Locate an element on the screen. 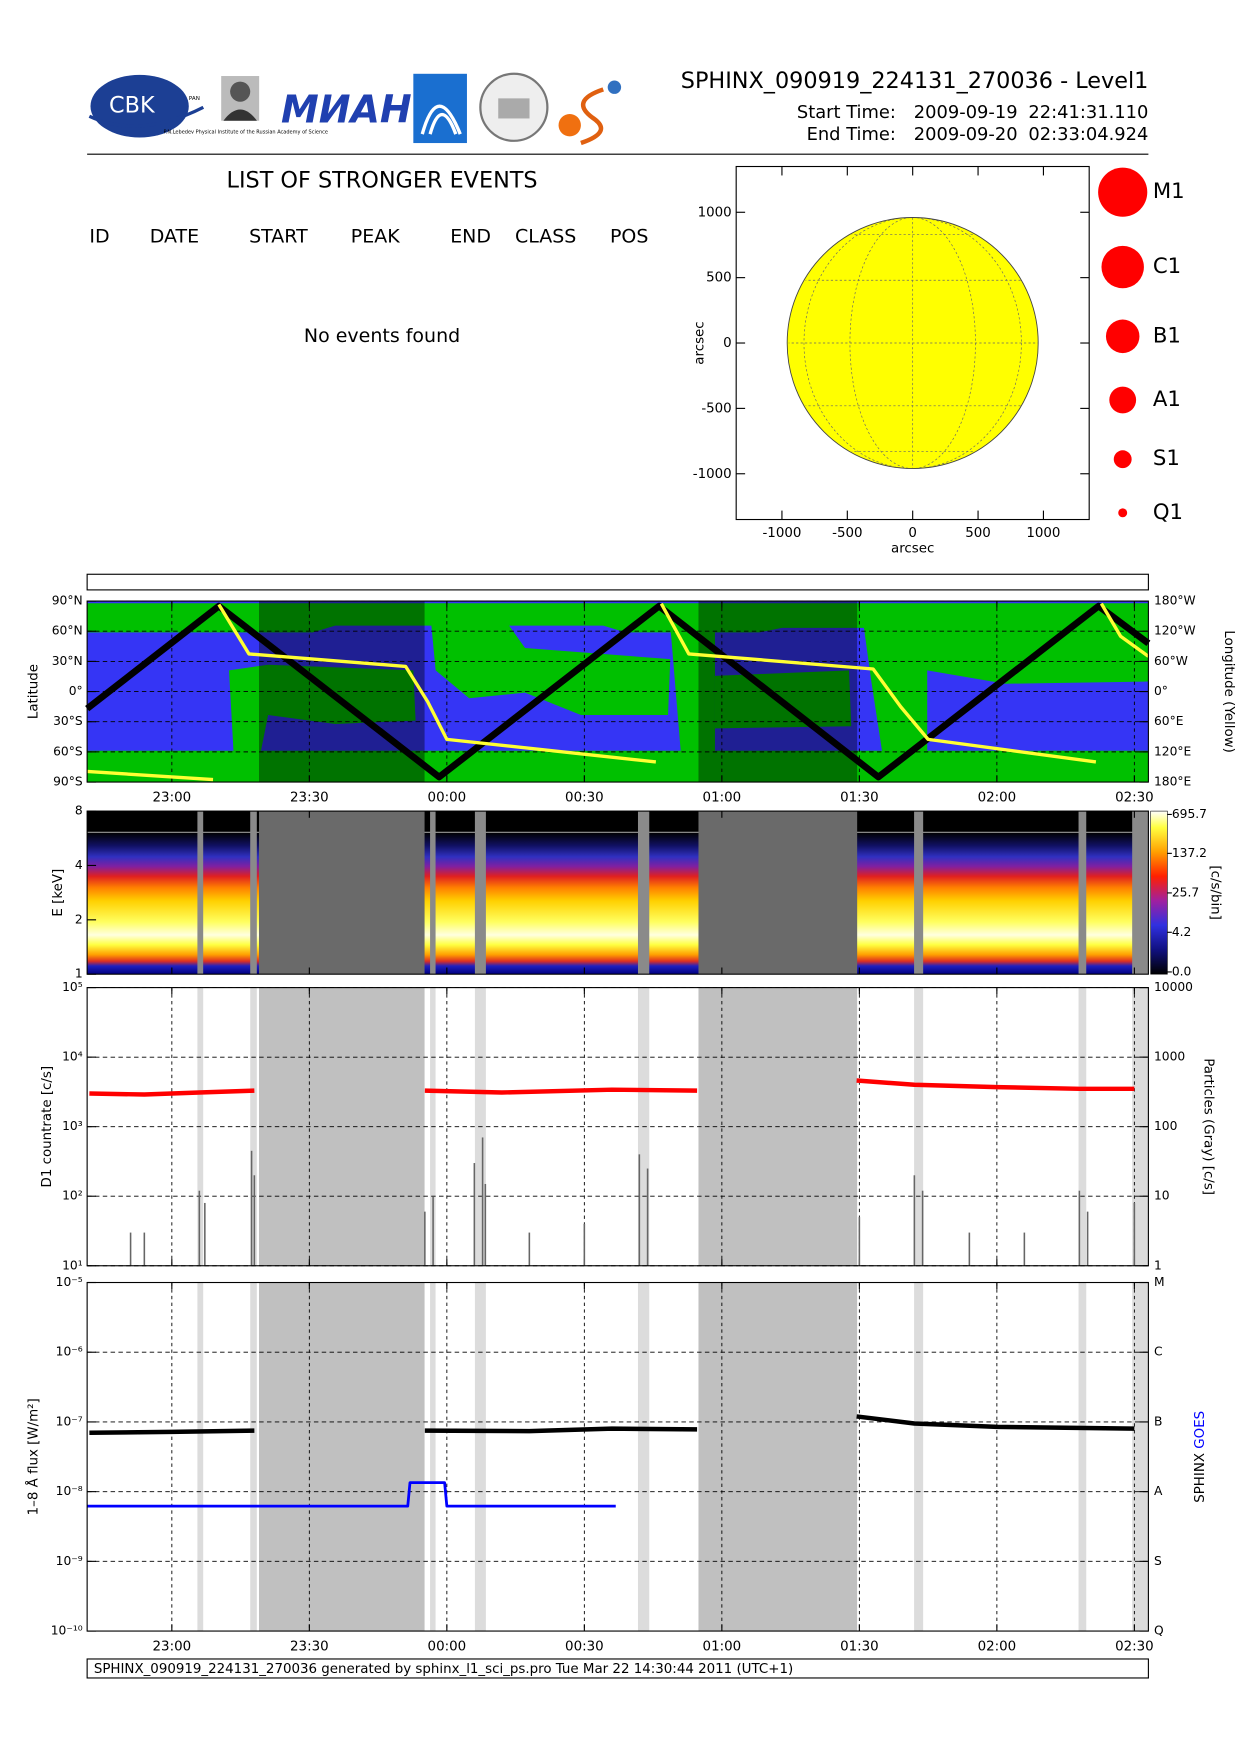 The image size is (1240, 1754). y-tick-label: -500 is located at coordinates (716, 408).